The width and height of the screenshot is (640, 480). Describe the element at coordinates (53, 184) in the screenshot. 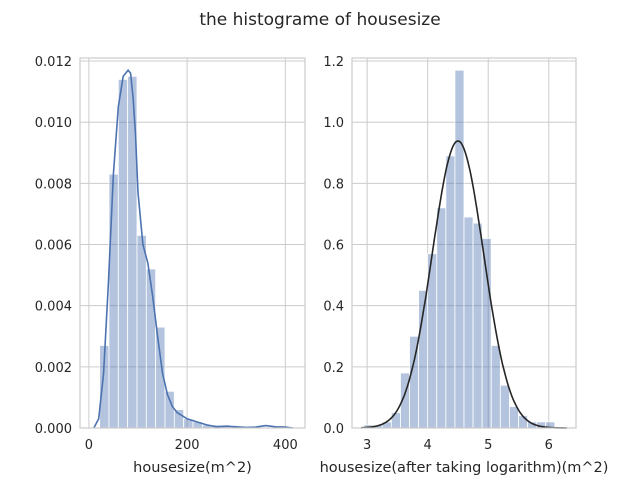

I see `y-tick-label: 0.008` at that location.